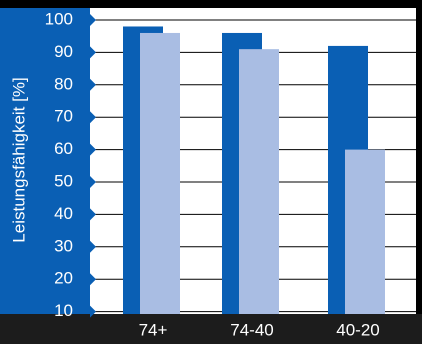 Image resolution: width=422 pixels, height=344 pixels. I want to click on x-category-label: 74+, so click(153, 329).